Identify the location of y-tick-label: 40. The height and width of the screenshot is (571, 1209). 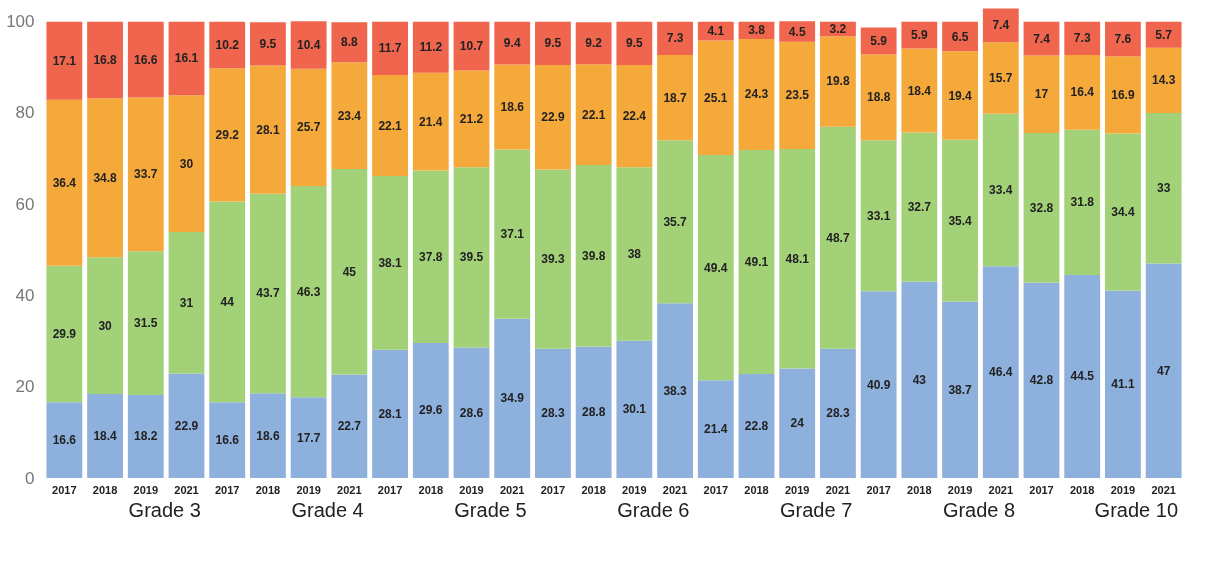
(25, 295).